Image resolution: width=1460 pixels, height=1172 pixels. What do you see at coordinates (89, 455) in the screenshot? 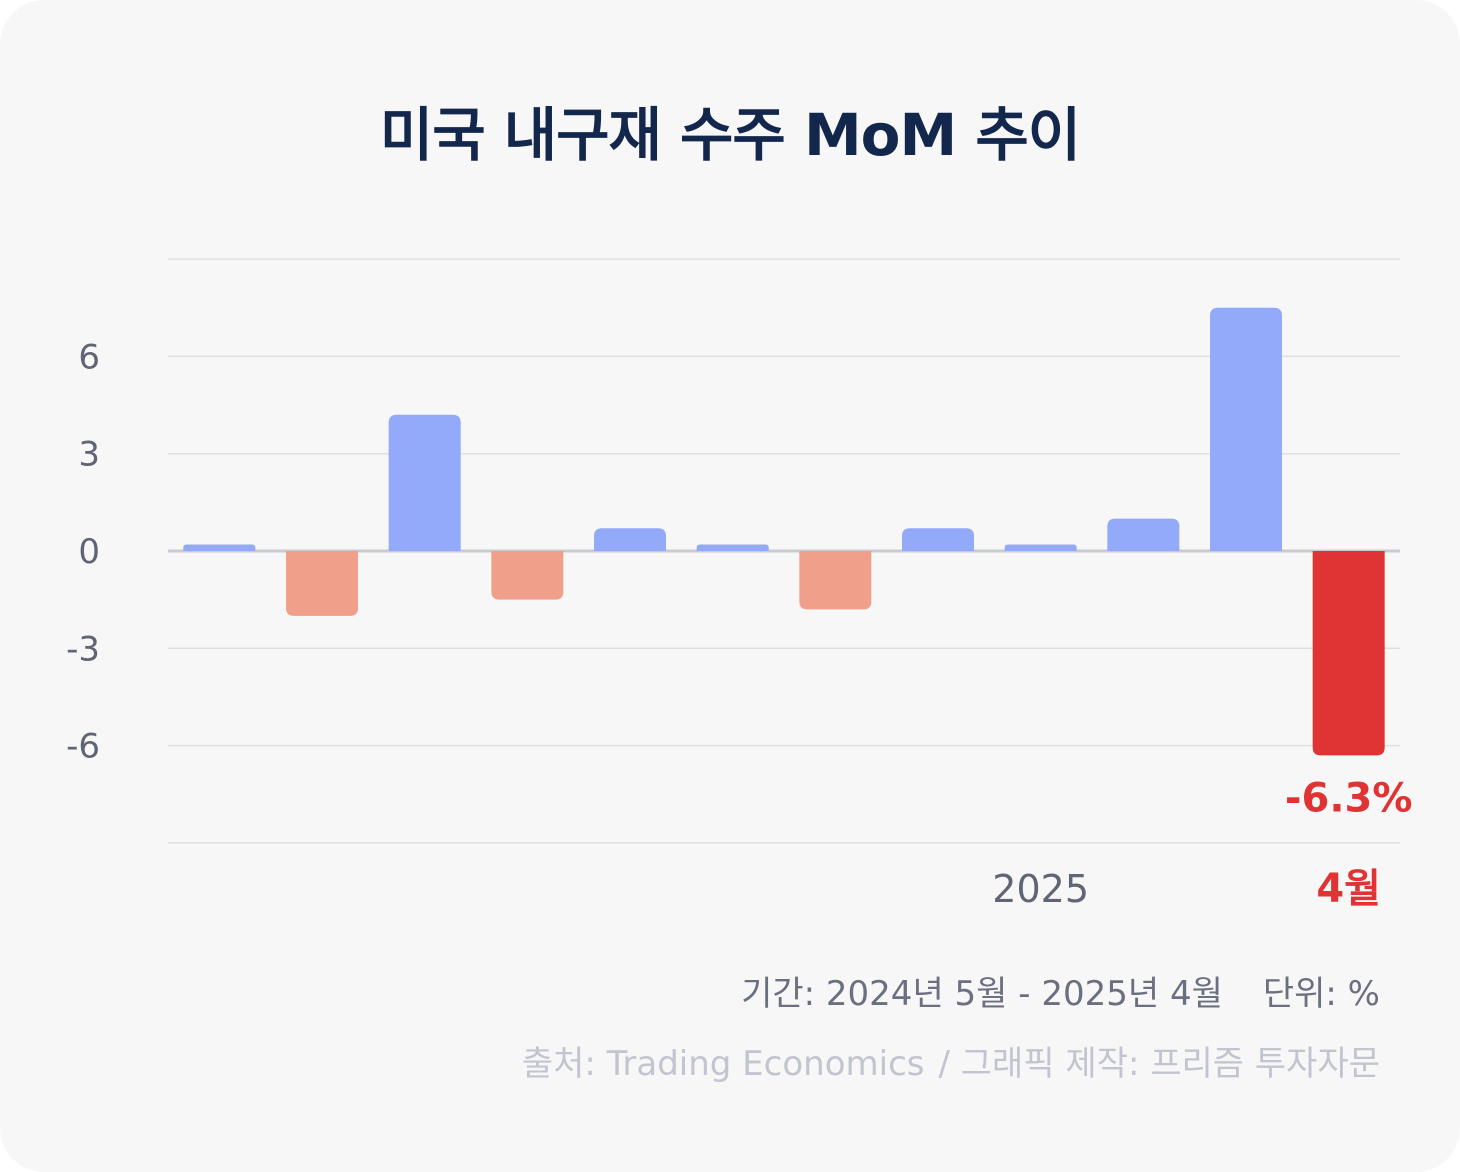
I see `y-tick-label: 3` at bounding box center [89, 455].